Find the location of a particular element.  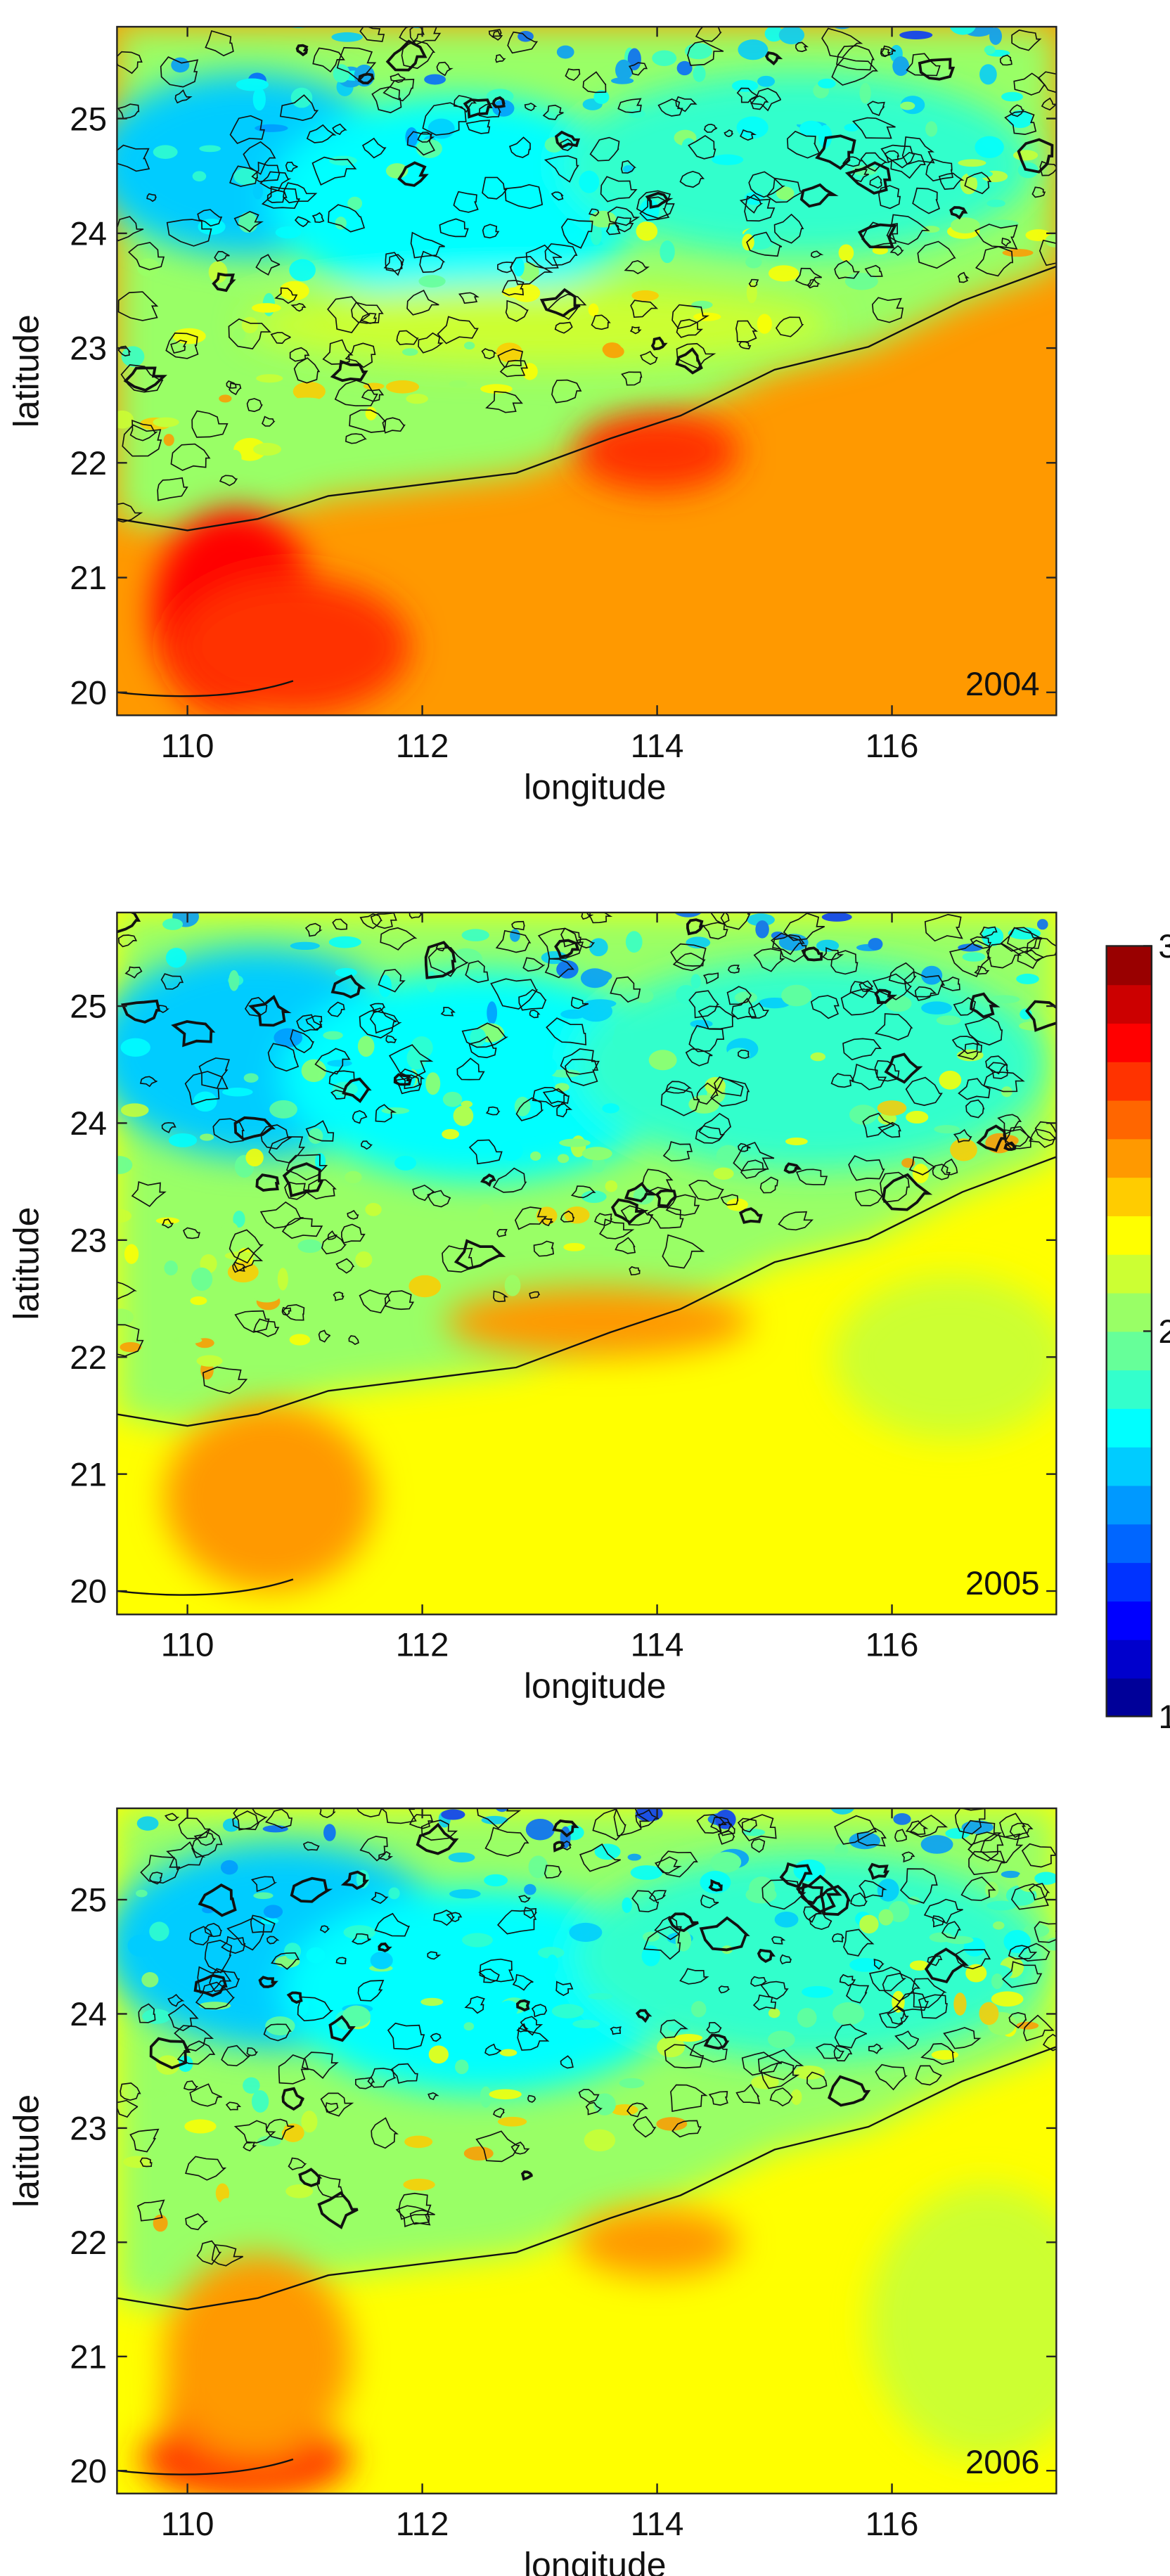

y-axis-label: latitude is located at coordinates (26, 2151).